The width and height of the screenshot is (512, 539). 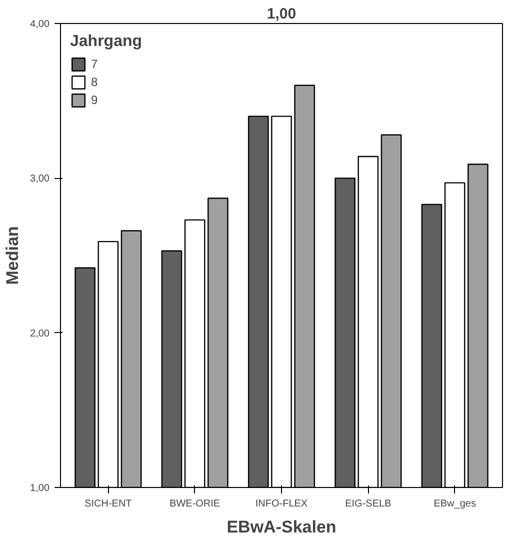 What do you see at coordinates (281, 527) in the screenshot?
I see `x-axis-title: EBwA-Skalen` at bounding box center [281, 527].